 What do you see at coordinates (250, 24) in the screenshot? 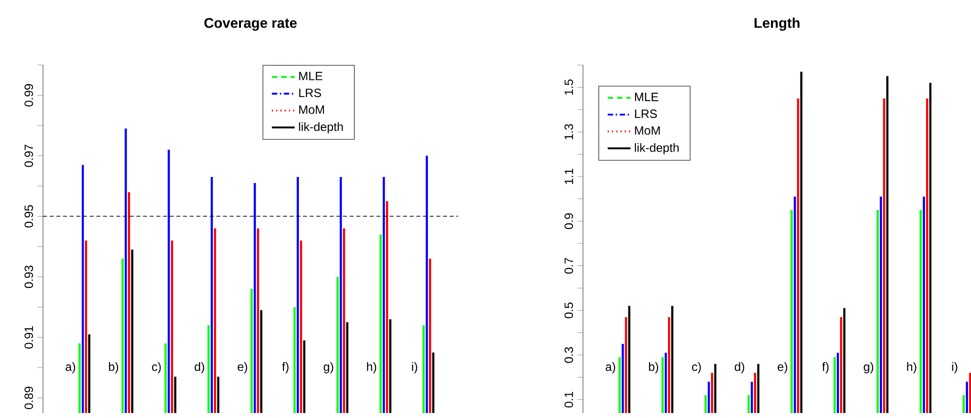
I see `chart-title: Coverage rate` at bounding box center [250, 24].